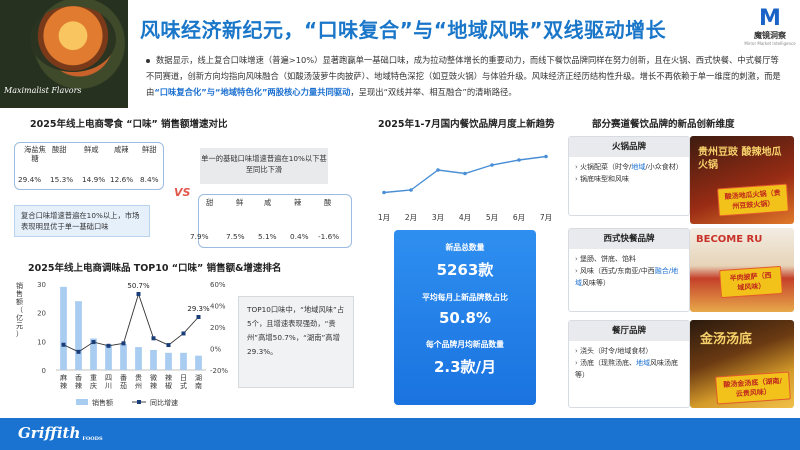  I want to click on western-item-2: 风味（西式/东南亚/中西融合/地域风味等）, so click(629, 277).